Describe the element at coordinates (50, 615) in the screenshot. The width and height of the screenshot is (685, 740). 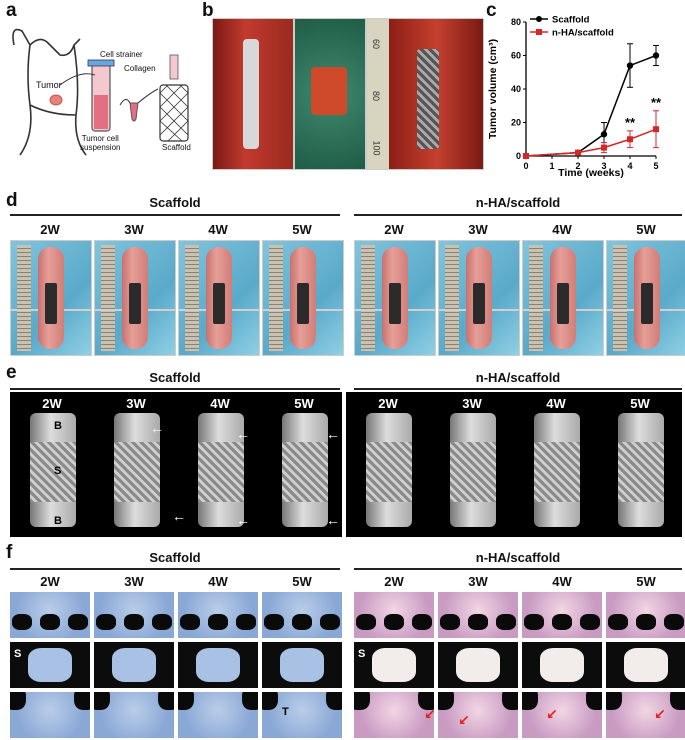
I see `f-histology-scaffold-2w-row1` at that location.